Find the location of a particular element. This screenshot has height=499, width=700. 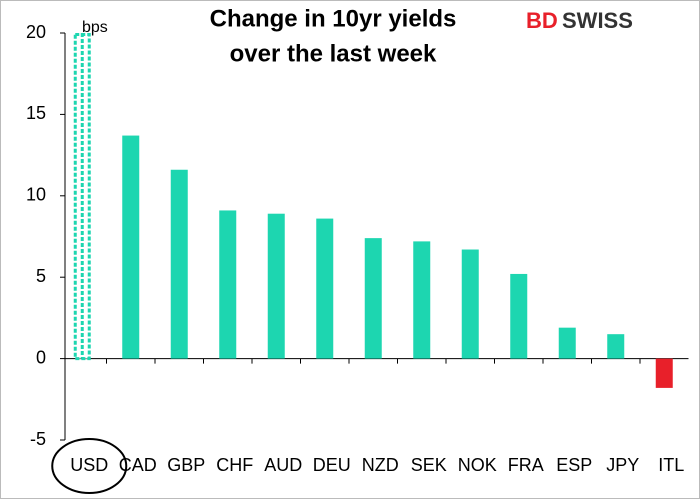

x-tick-label: FRA is located at coordinates (526, 465).